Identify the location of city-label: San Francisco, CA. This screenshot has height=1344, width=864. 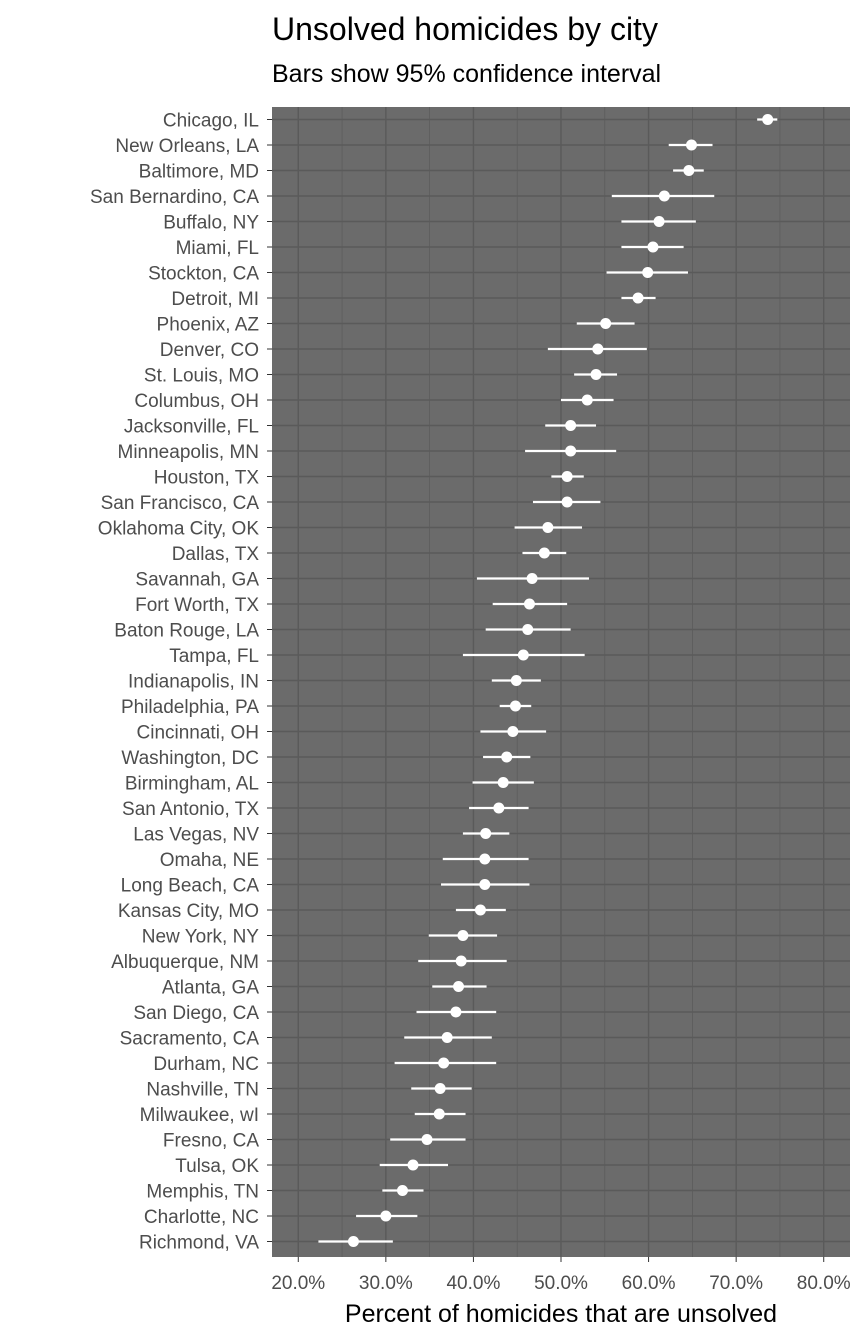
(180, 503).